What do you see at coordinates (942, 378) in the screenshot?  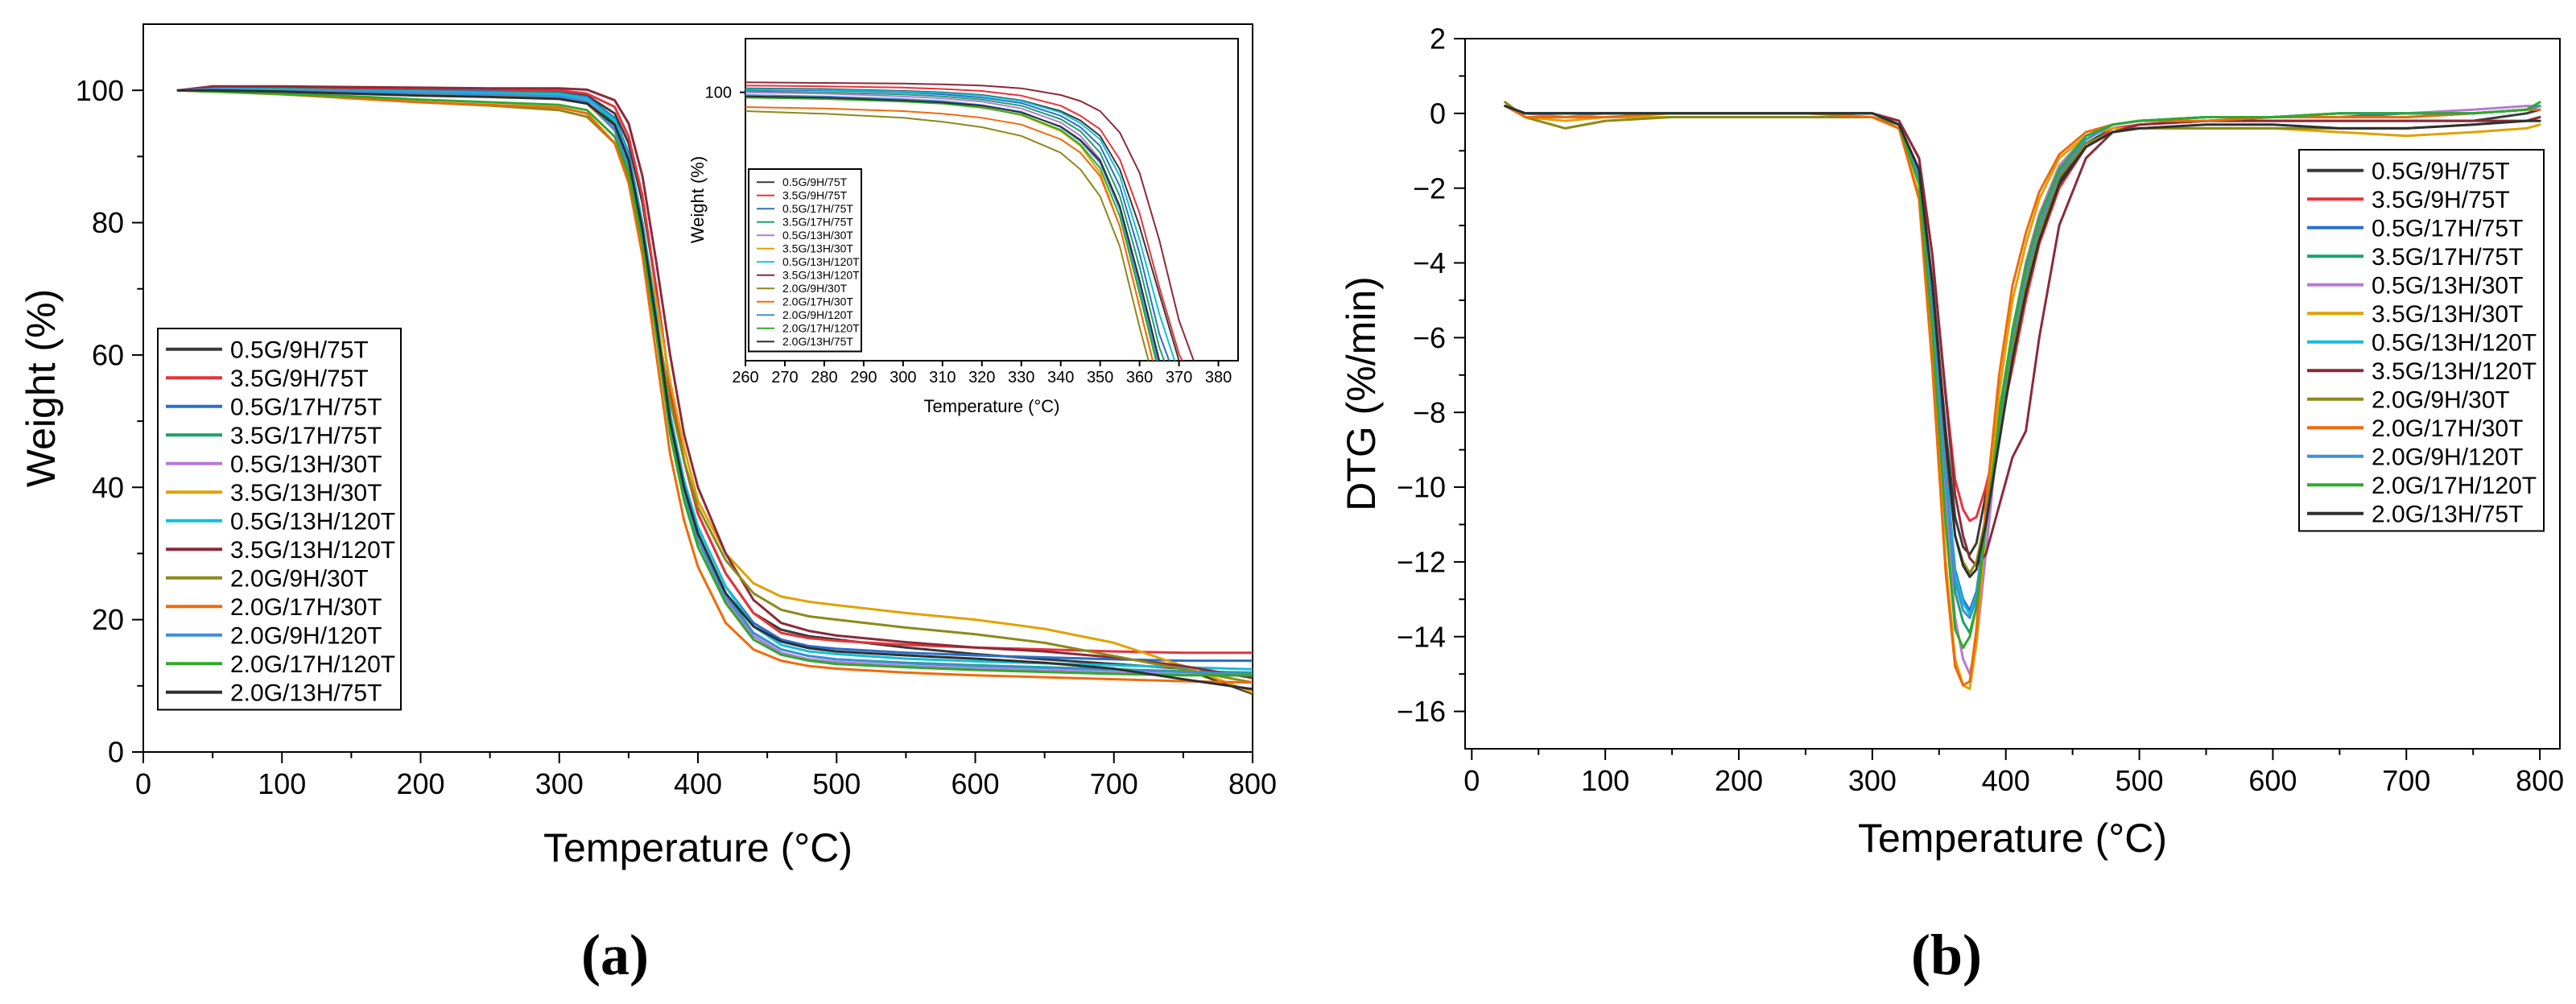 I see `inset-x-tick-label: 310` at bounding box center [942, 378].